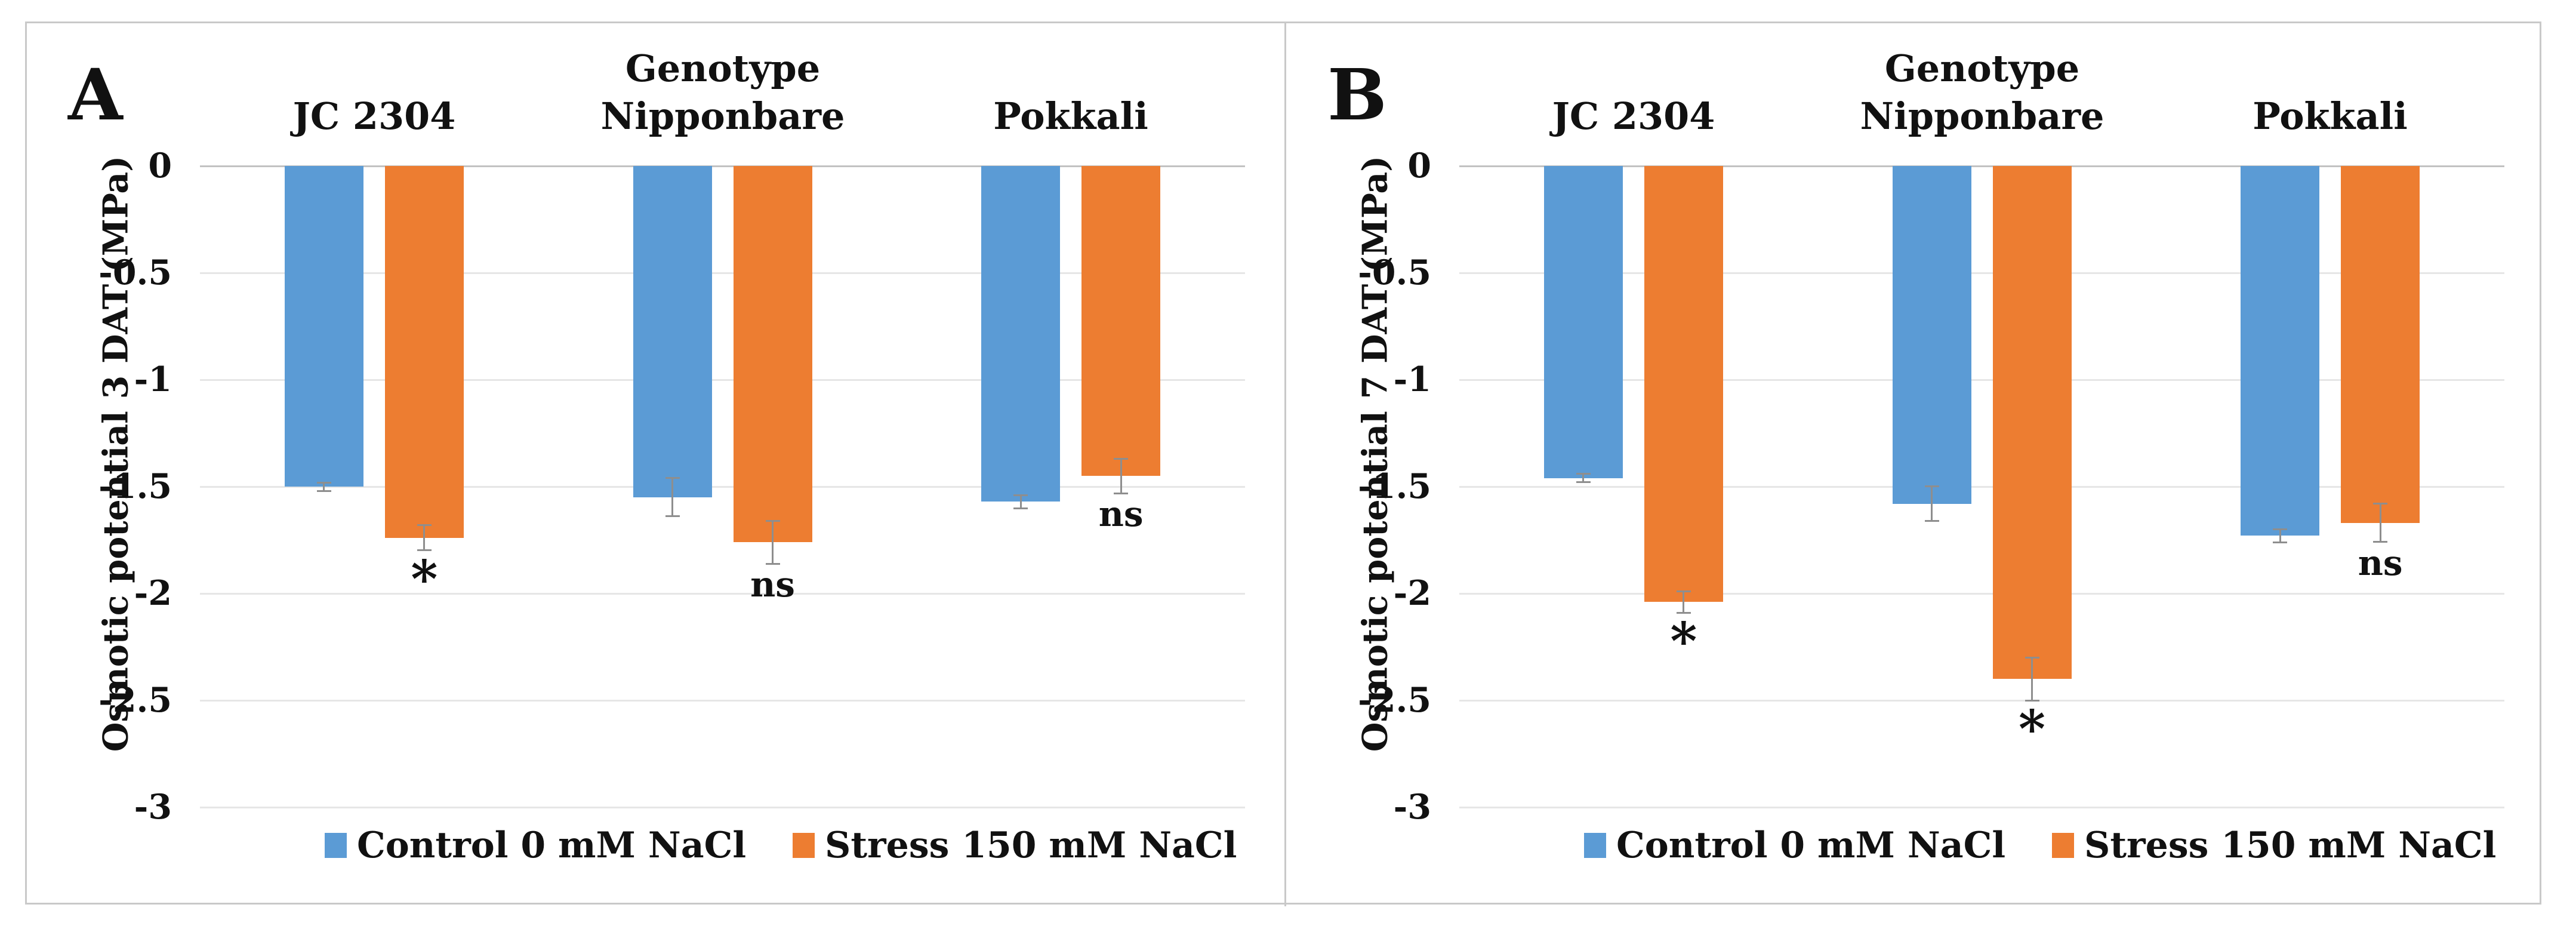 This screenshot has height=929, width=2576. I want to click on gridline--0.5, so click(1981, 273).